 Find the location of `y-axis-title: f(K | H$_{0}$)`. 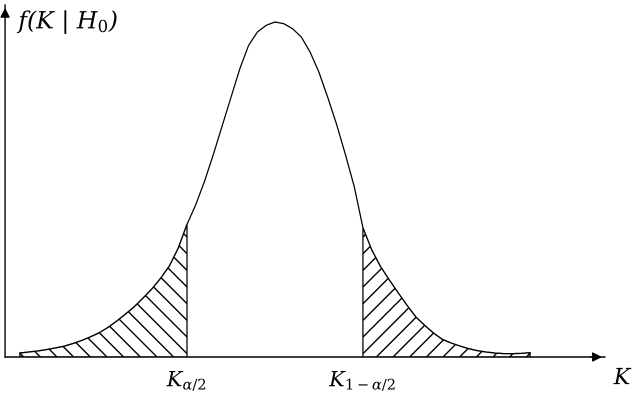

y-axis-title: f(K | H$_{0}$) is located at coordinates (66, 22).